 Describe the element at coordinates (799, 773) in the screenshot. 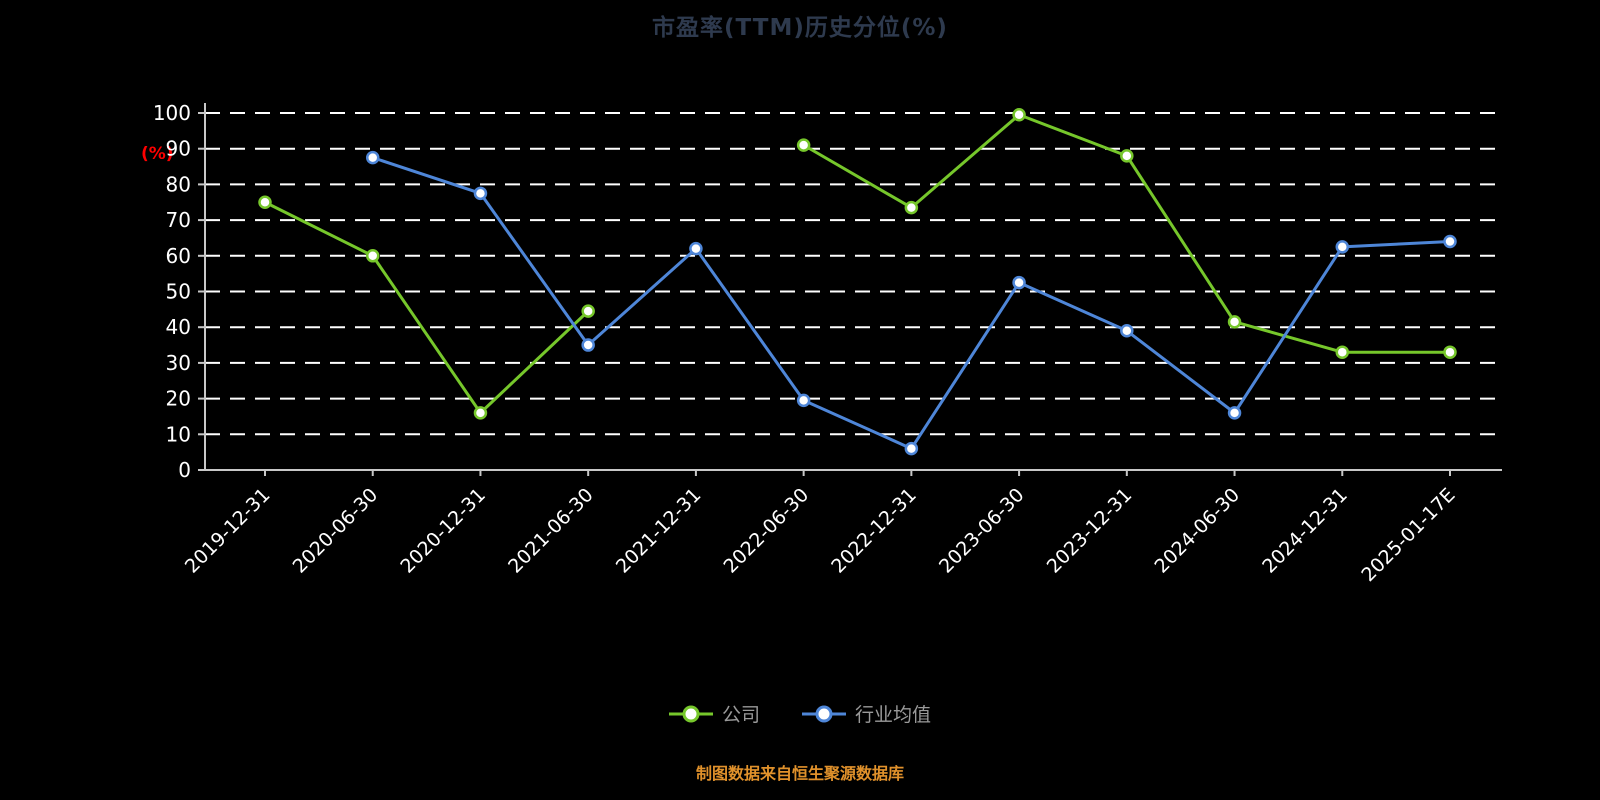

I see `data-source-note: 制图数据来自恒生聚源数据库` at that location.